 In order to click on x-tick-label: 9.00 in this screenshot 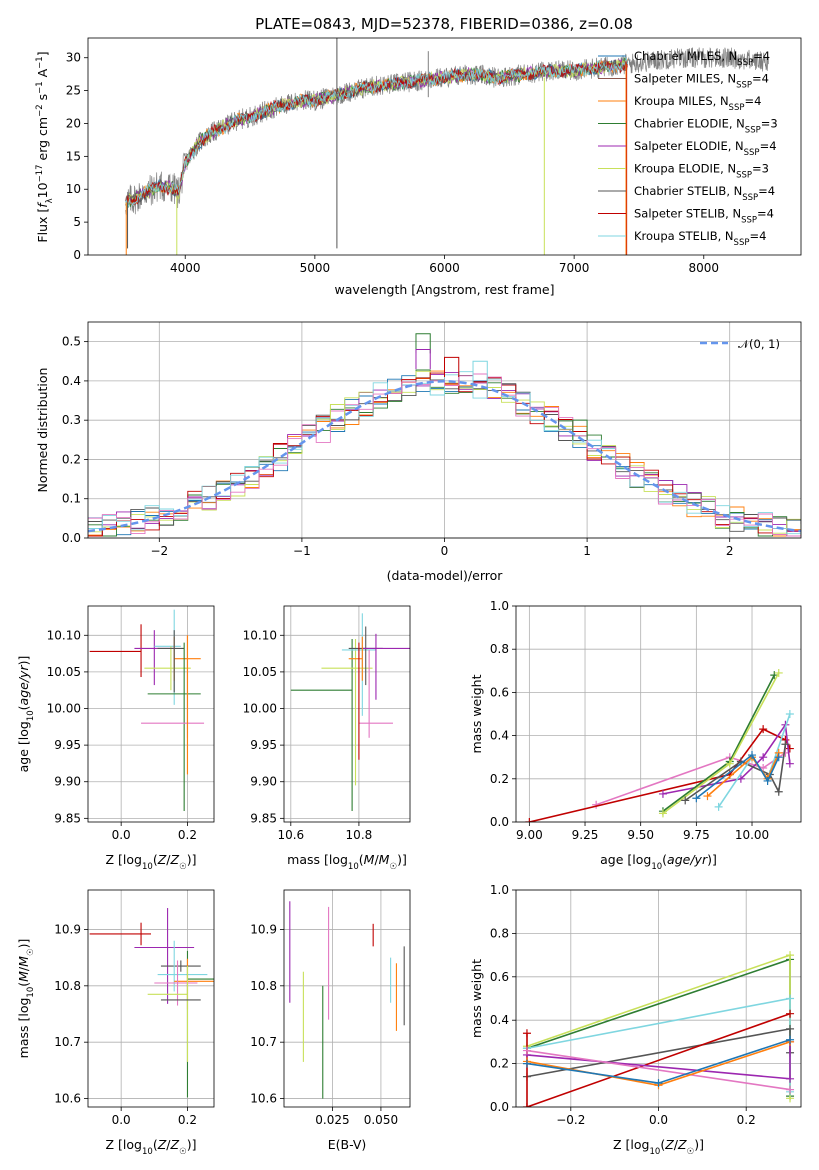, I will do `click(529, 835)`.